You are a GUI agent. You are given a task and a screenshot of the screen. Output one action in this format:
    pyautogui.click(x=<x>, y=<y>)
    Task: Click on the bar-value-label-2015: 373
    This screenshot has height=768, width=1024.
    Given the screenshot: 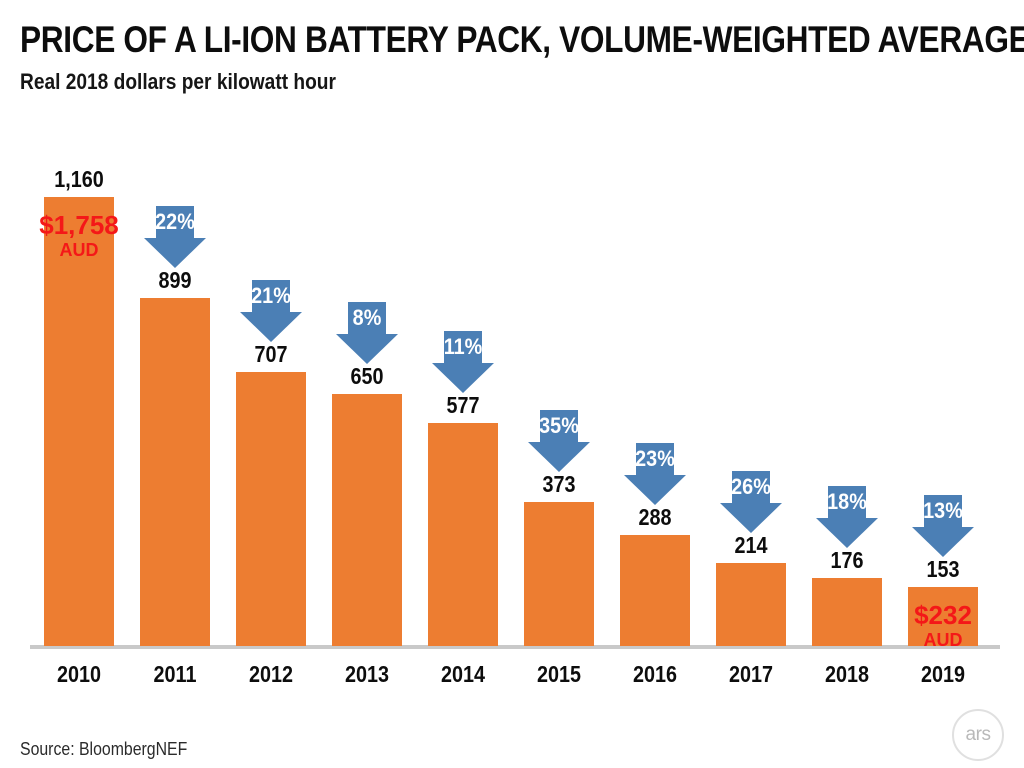 What is the action you would take?
    pyautogui.click(x=559, y=484)
    